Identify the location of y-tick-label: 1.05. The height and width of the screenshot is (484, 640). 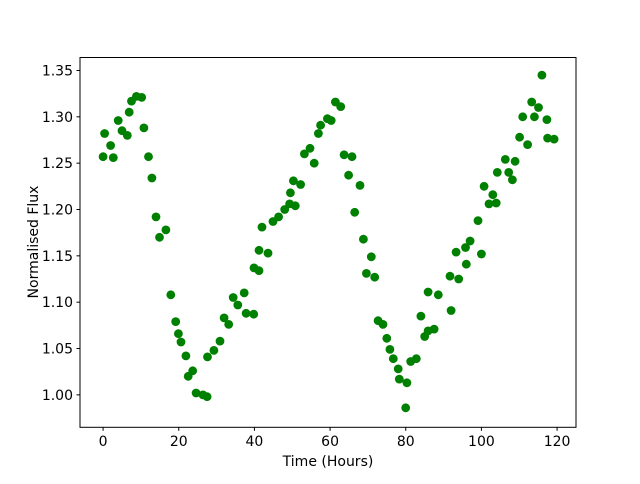
(57, 350).